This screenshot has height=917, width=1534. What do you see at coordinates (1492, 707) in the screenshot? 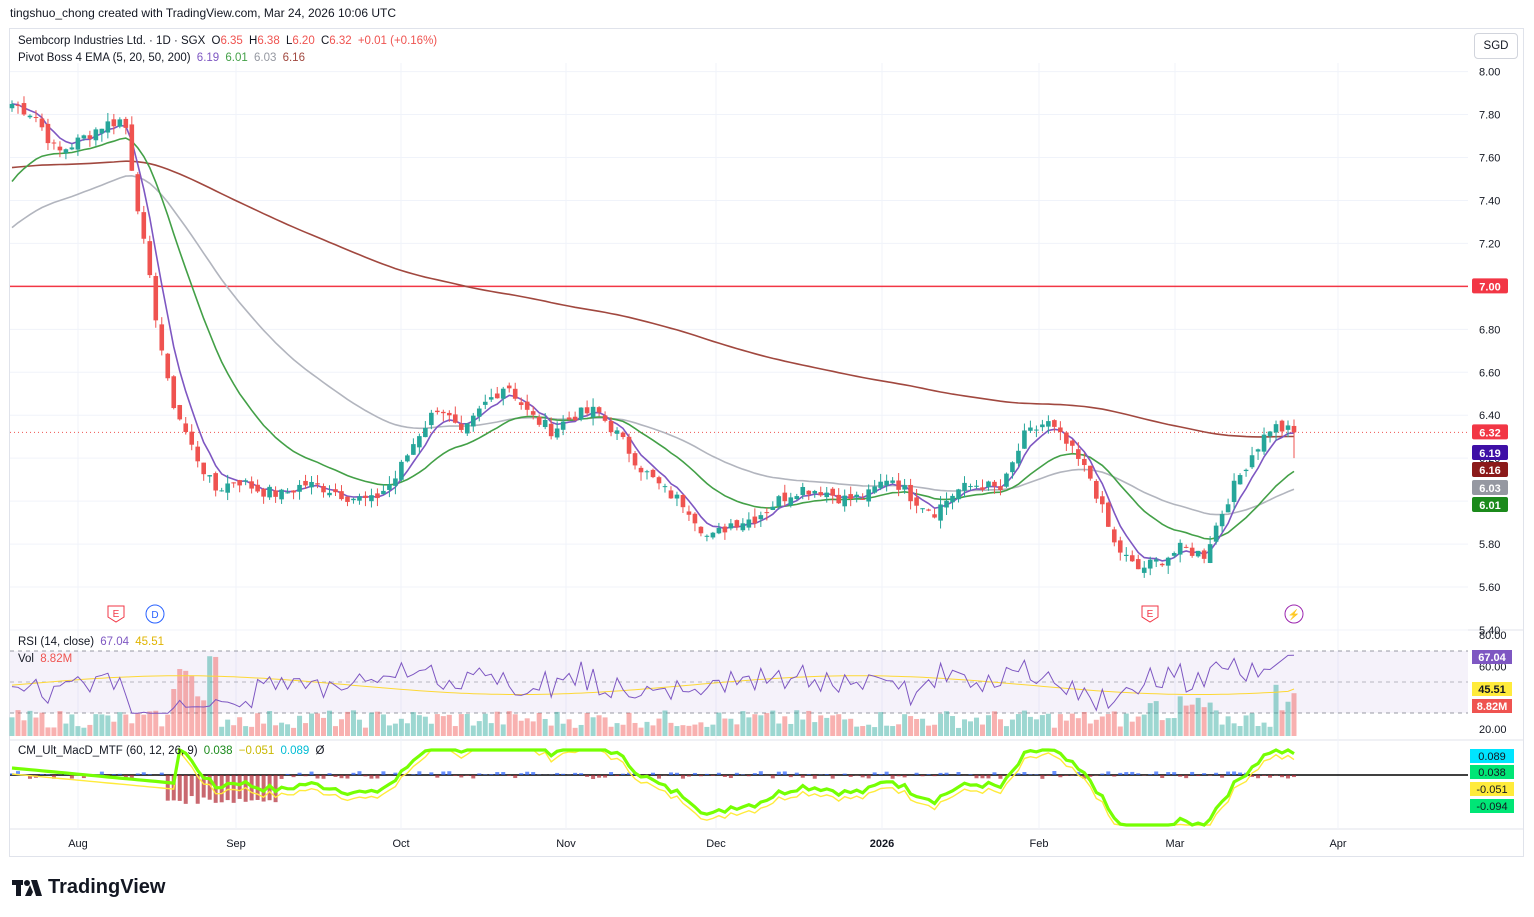
I see `rsi-label: 8.82M` at bounding box center [1492, 707].